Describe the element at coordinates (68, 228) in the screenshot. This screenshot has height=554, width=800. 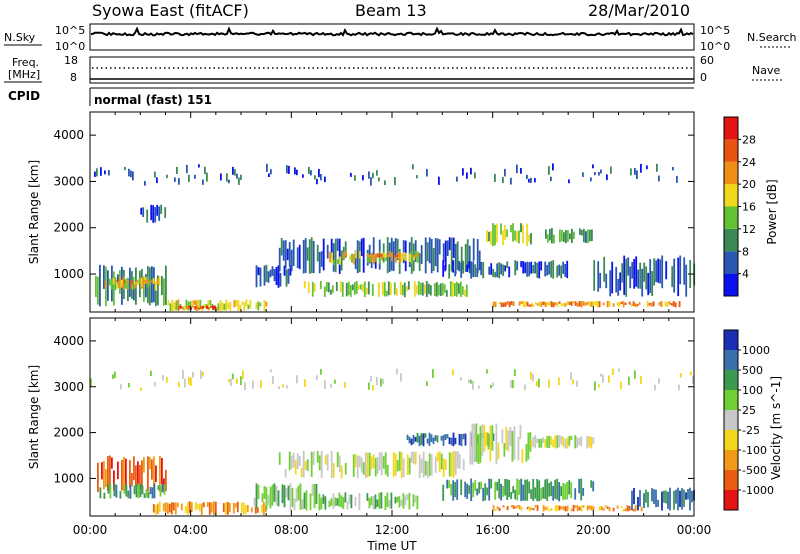
I see `y-tick-label: 2000` at that location.